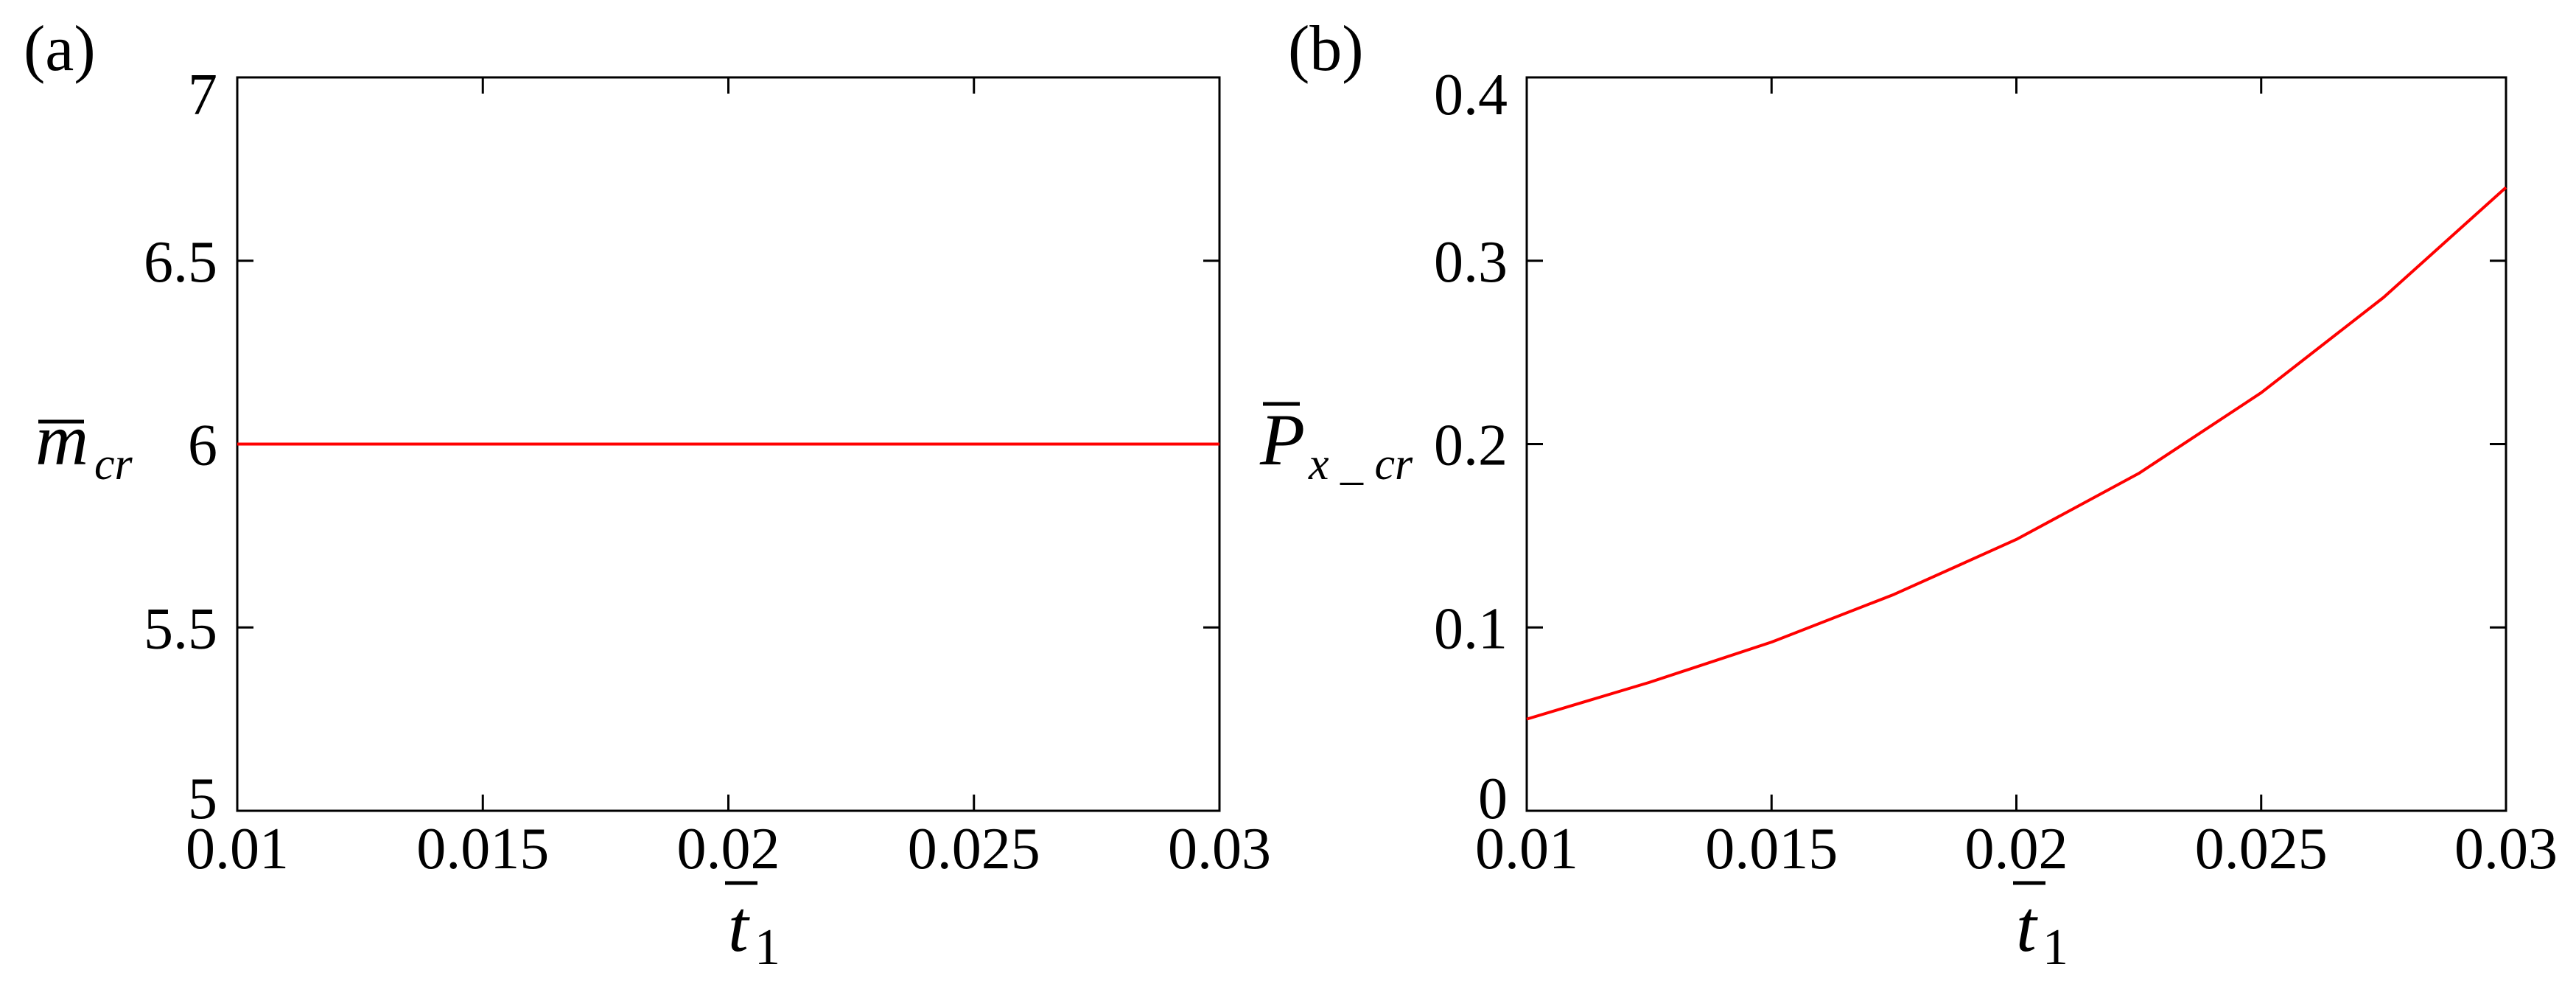 Image resolution: width=2576 pixels, height=984 pixels. What do you see at coordinates (180, 628) in the screenshot?
I see `y-tick-label: 5.5` at bounding box center [180, 628].